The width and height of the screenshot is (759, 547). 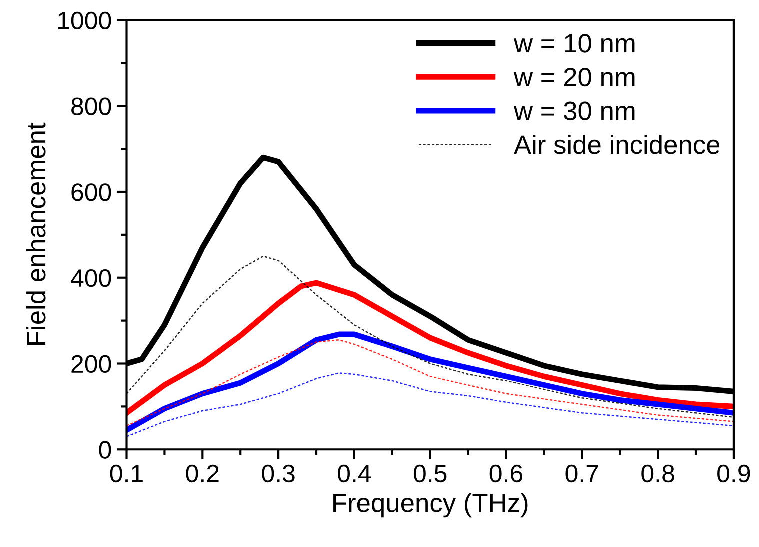 What do you see at coordinates (734, 473) in the screenshot?
I see `x-tick-label: 0.9` at bounding box center [734, 473].